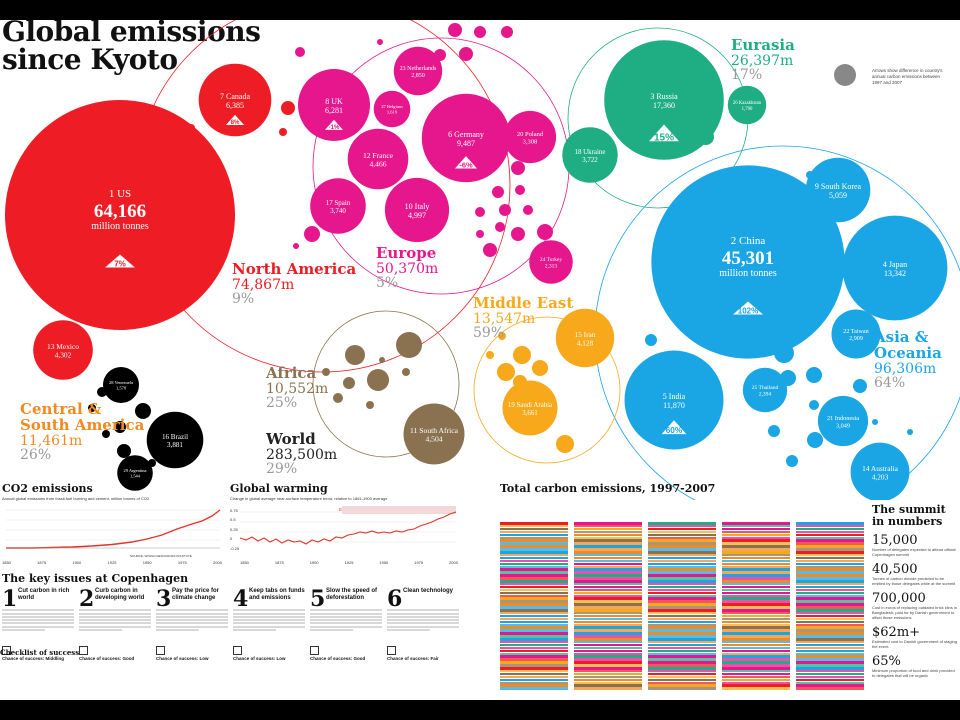 The image size is (960, 720). I want to click on issues-title: The key issues at Copenhagen, so click(95, 578).